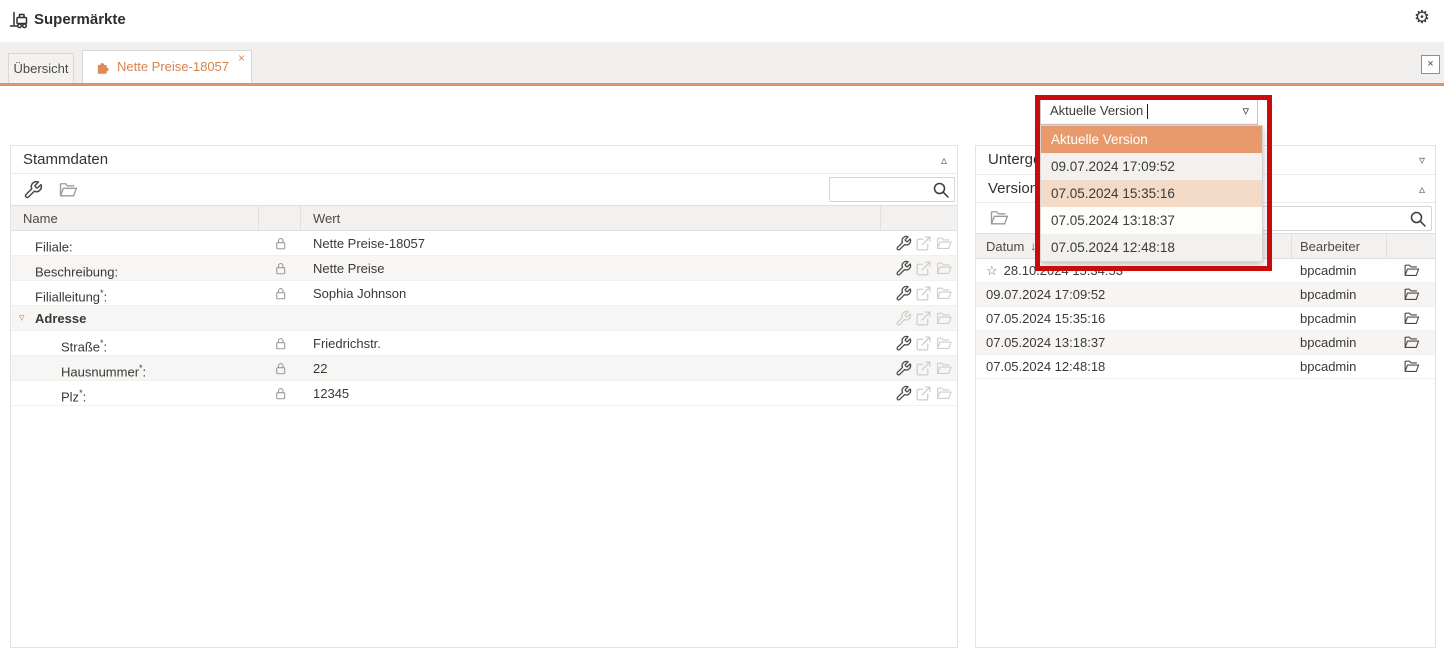 Image resolution: width=1444 pixels, height=650 pixels. I want to click on table-row: Hausnummer*: 22, so click(484, 368).